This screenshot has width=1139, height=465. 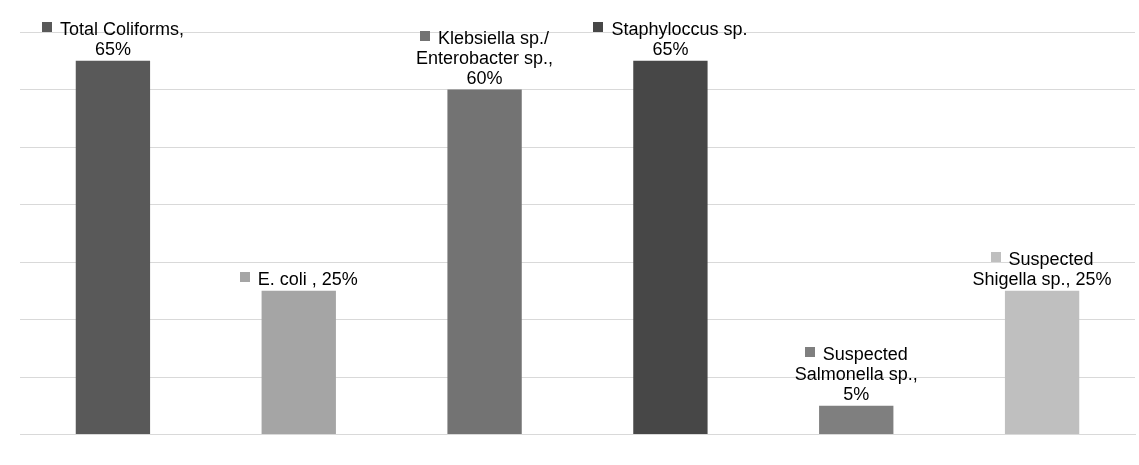 What do you see at coordinates (307, 278) in the screenshot?
I see `data-label: E. coli , 25%` at bounding box center [307, 278].